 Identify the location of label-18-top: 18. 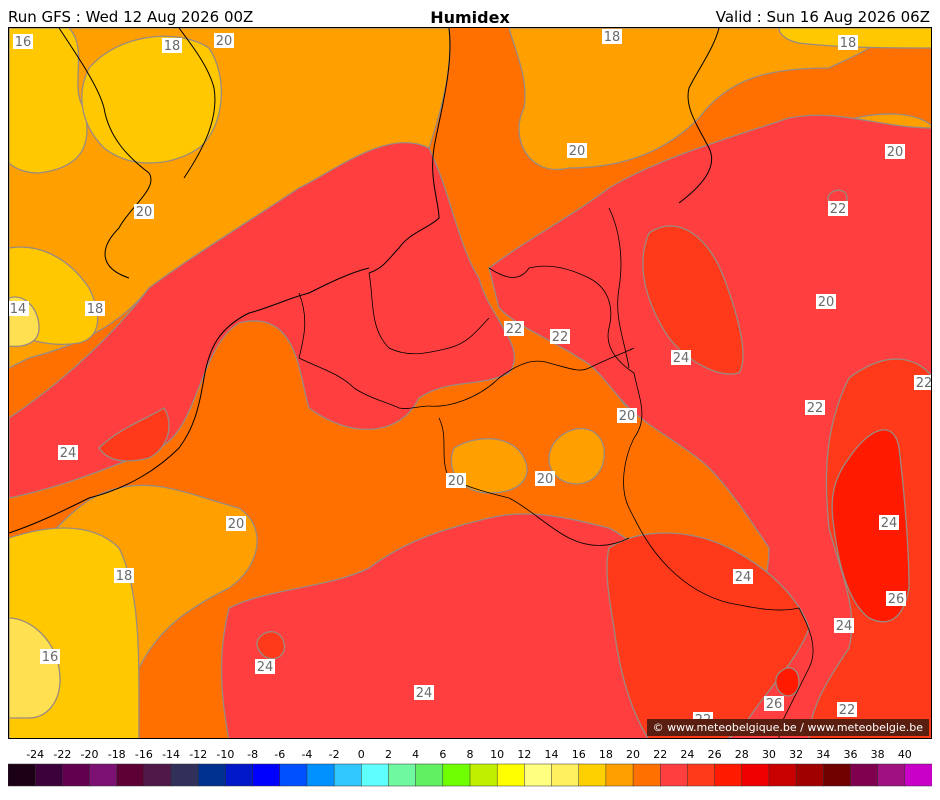
(612, 37).